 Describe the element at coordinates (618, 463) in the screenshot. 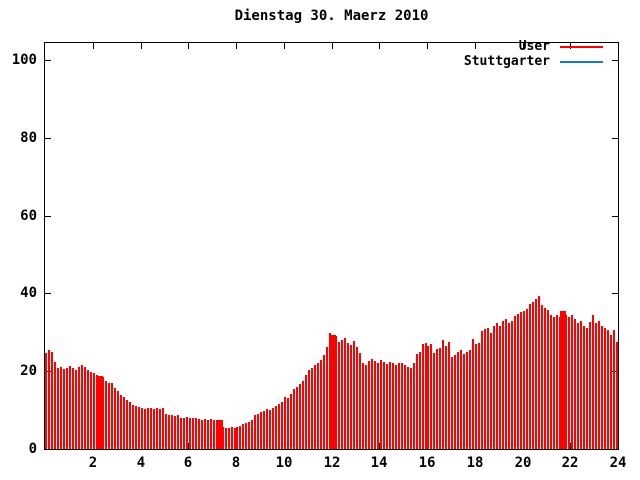

I see `x-tick-label: 24` at that location.